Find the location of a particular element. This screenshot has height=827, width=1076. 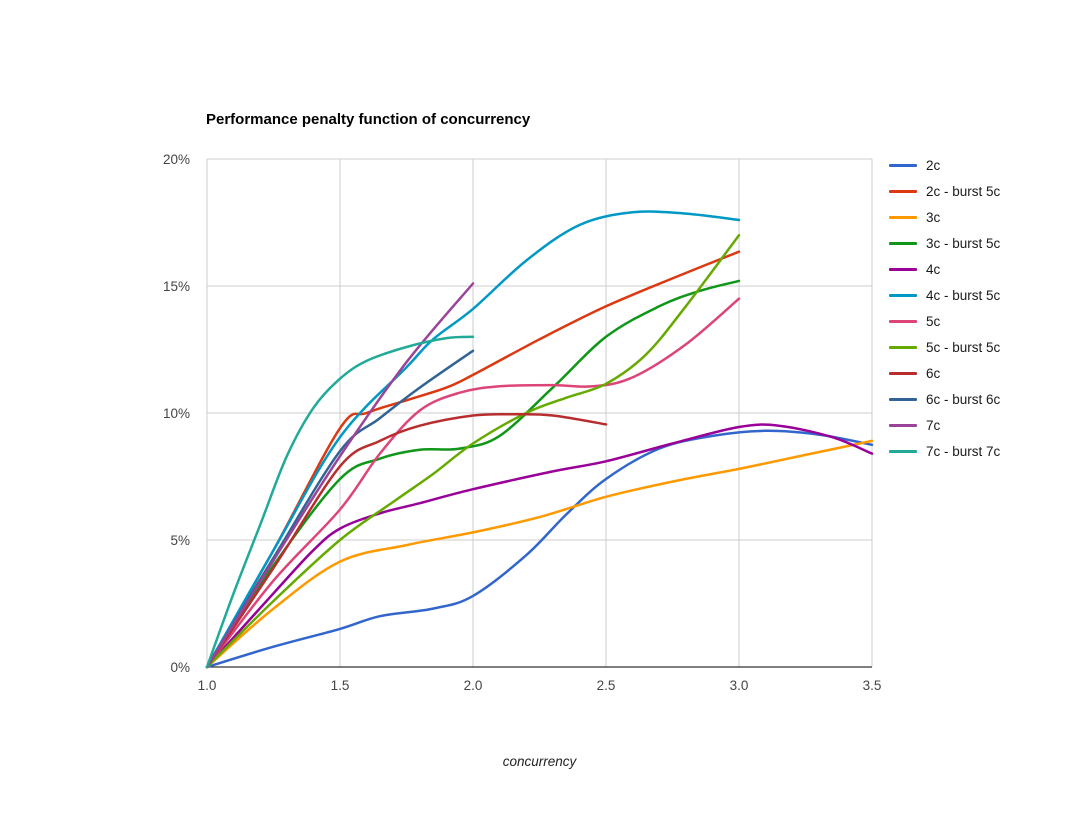

legend-item-7c-burst-7c: 7c - burst 7c is located at coordinates (944, 451).